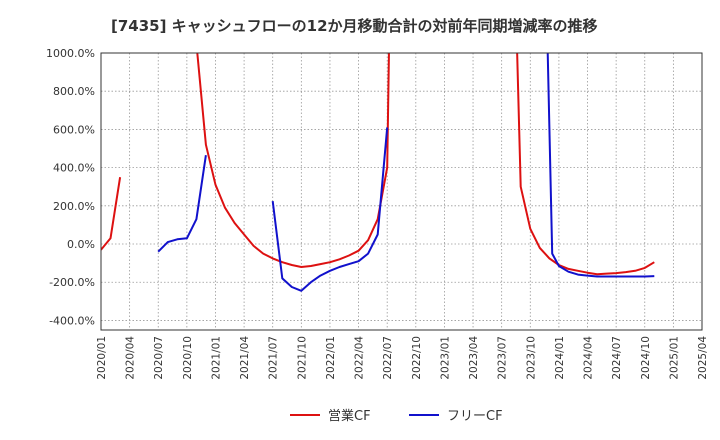 The height and width of the screenshot is (440, 720). I want to click on y-tick-label: 1000.0%, so click(70, 53).